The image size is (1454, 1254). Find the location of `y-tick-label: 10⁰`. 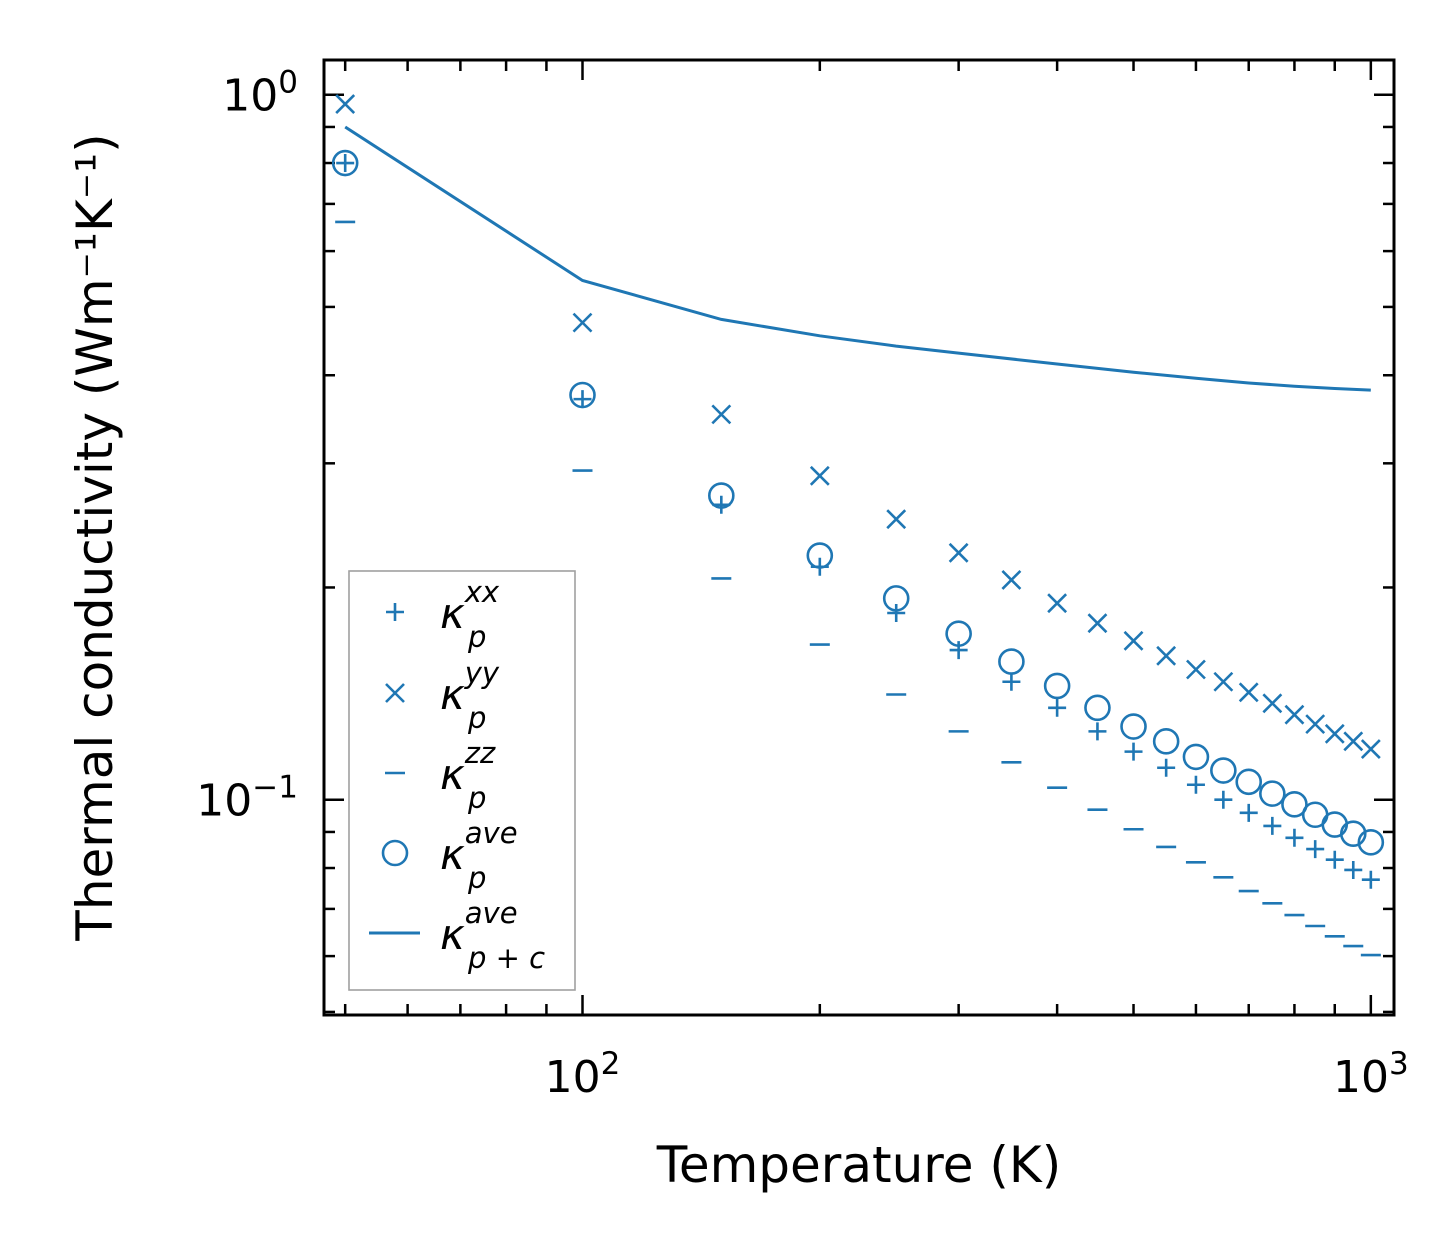

y-tick-label: 10⁰ is located at coordinates (260, 93).